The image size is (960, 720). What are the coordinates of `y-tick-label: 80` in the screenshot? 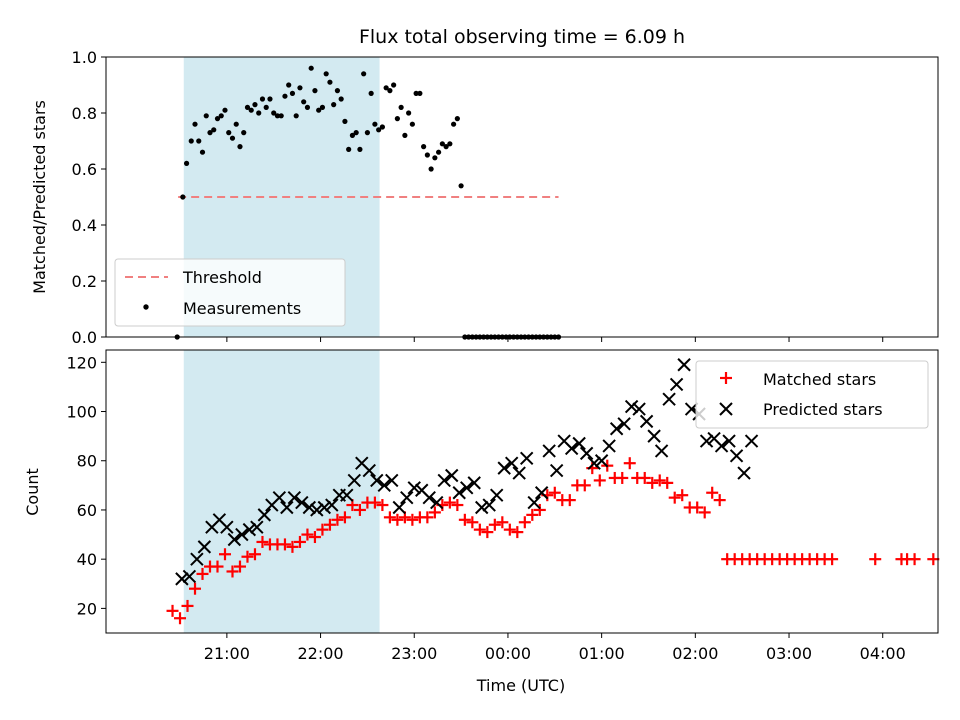 It's located at (87, 461).